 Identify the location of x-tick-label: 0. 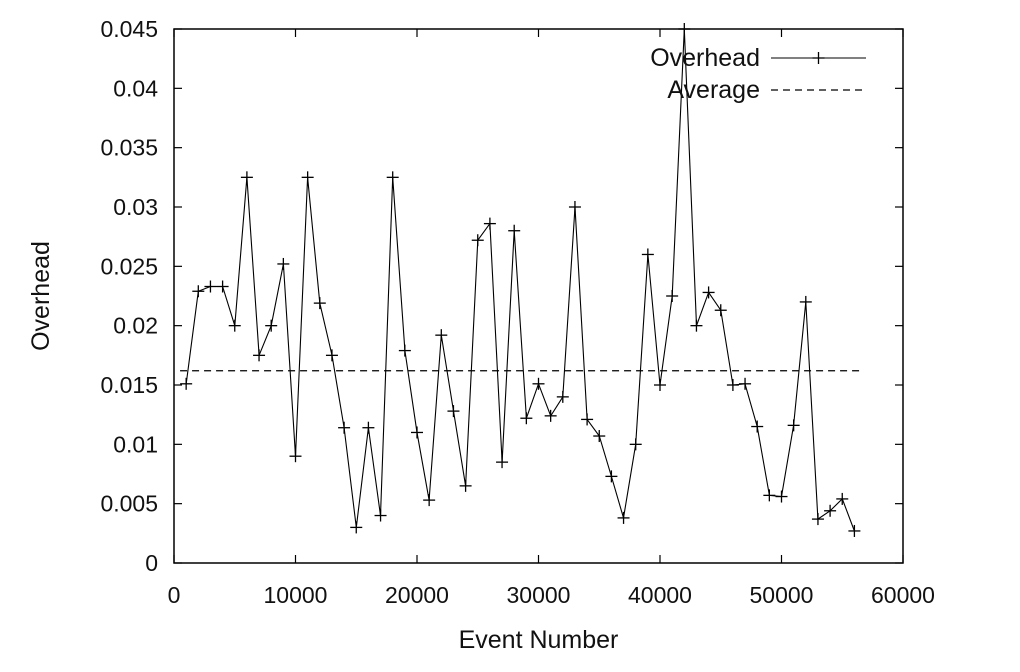
(174, 595).